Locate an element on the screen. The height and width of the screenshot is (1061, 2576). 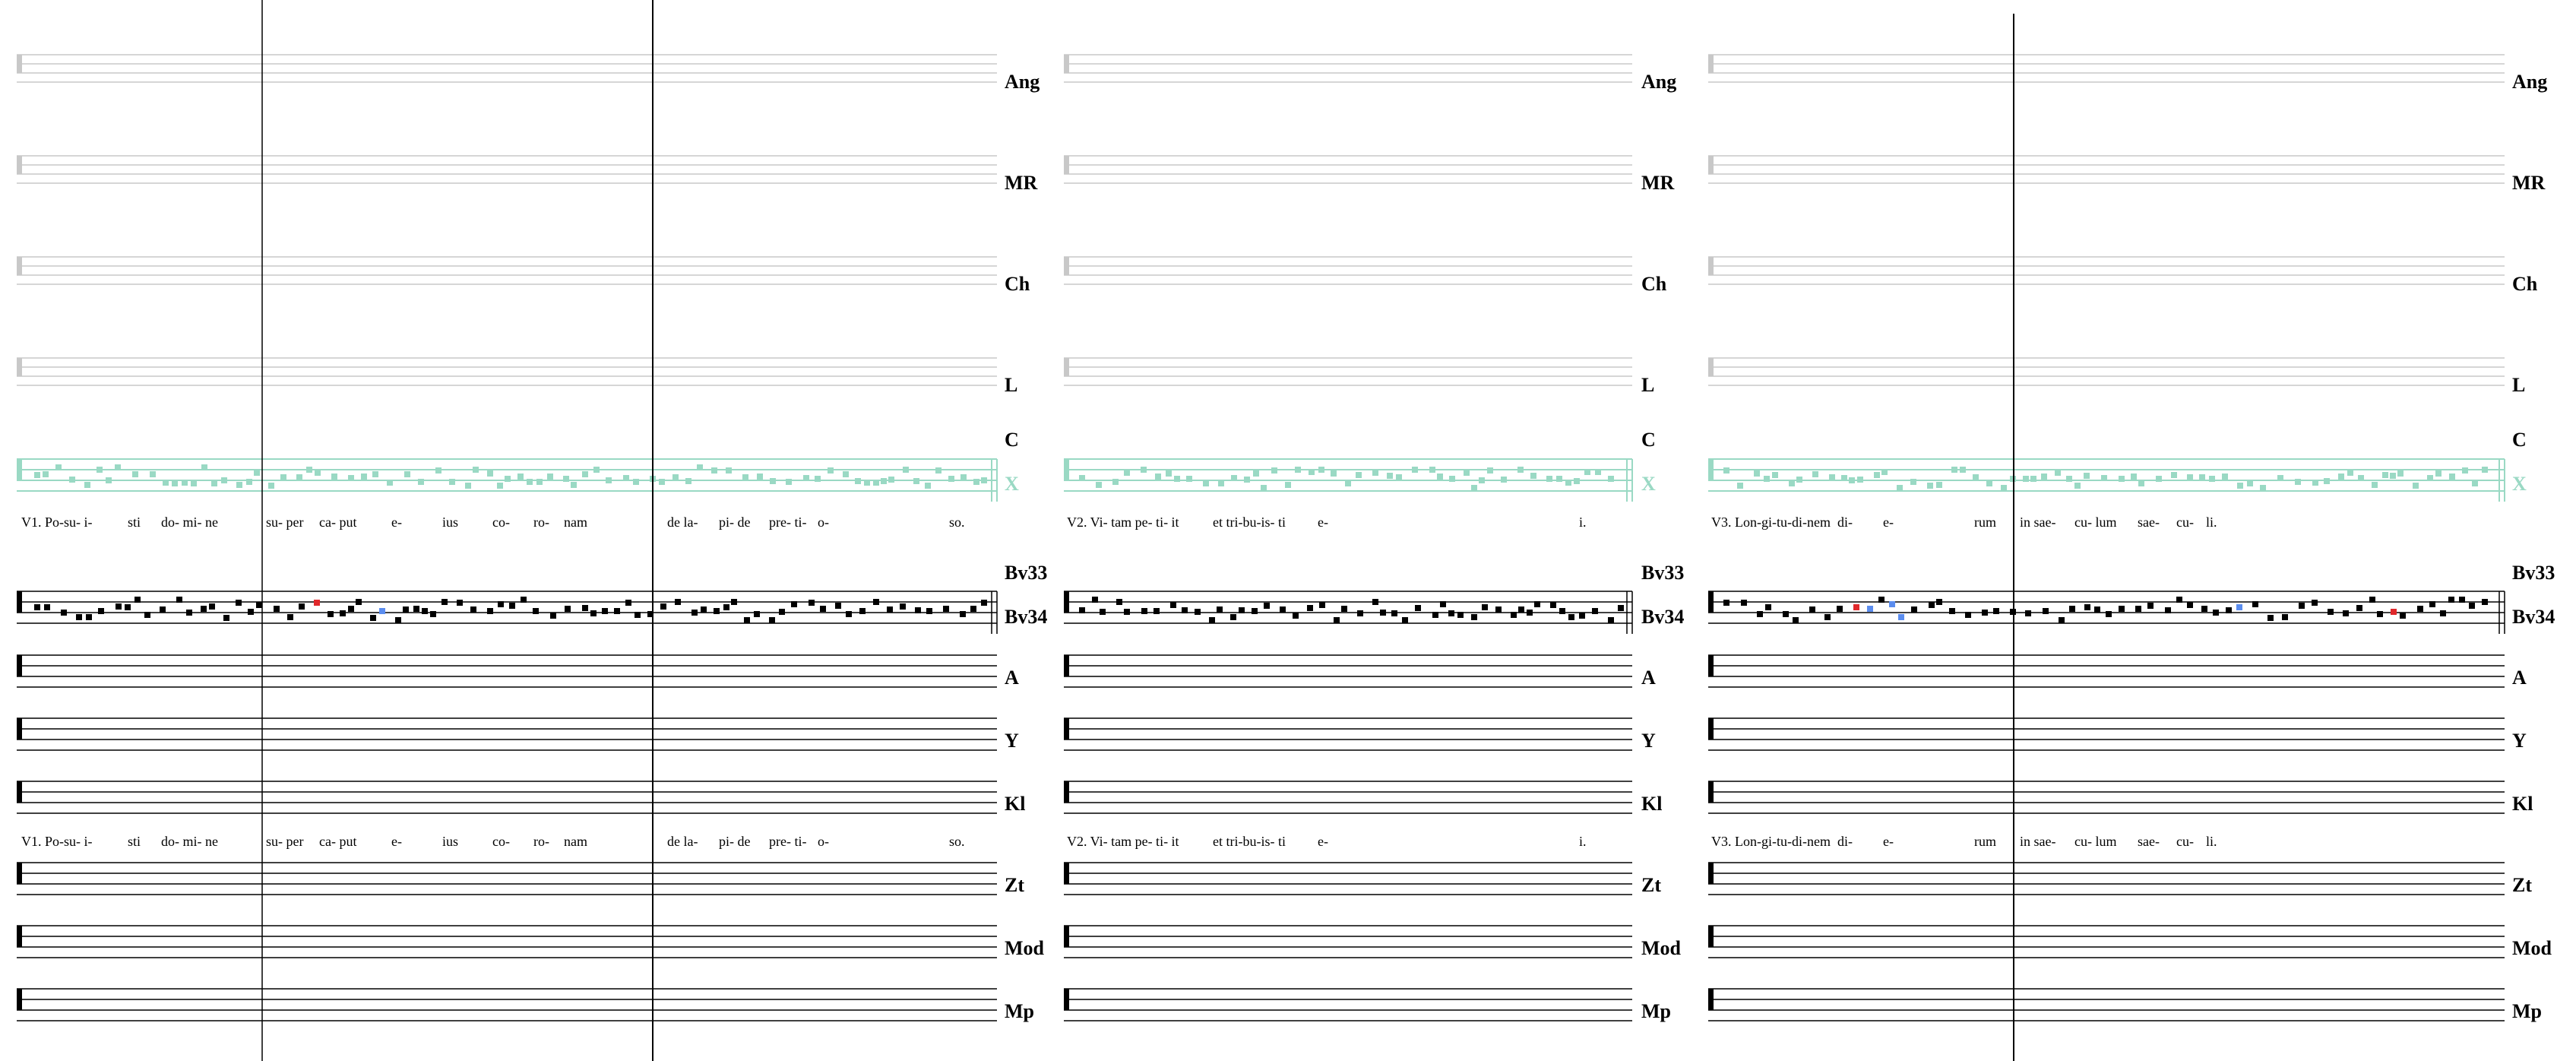
staff-mod is located at coordinates (2106, 942).